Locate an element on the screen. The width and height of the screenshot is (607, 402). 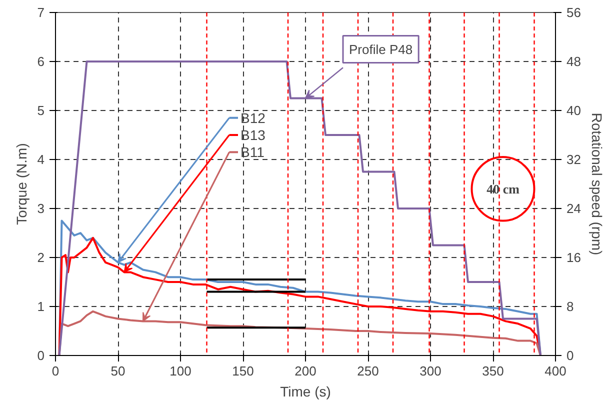
y2-tick-label: 32 is located at coordinates (573, 159).